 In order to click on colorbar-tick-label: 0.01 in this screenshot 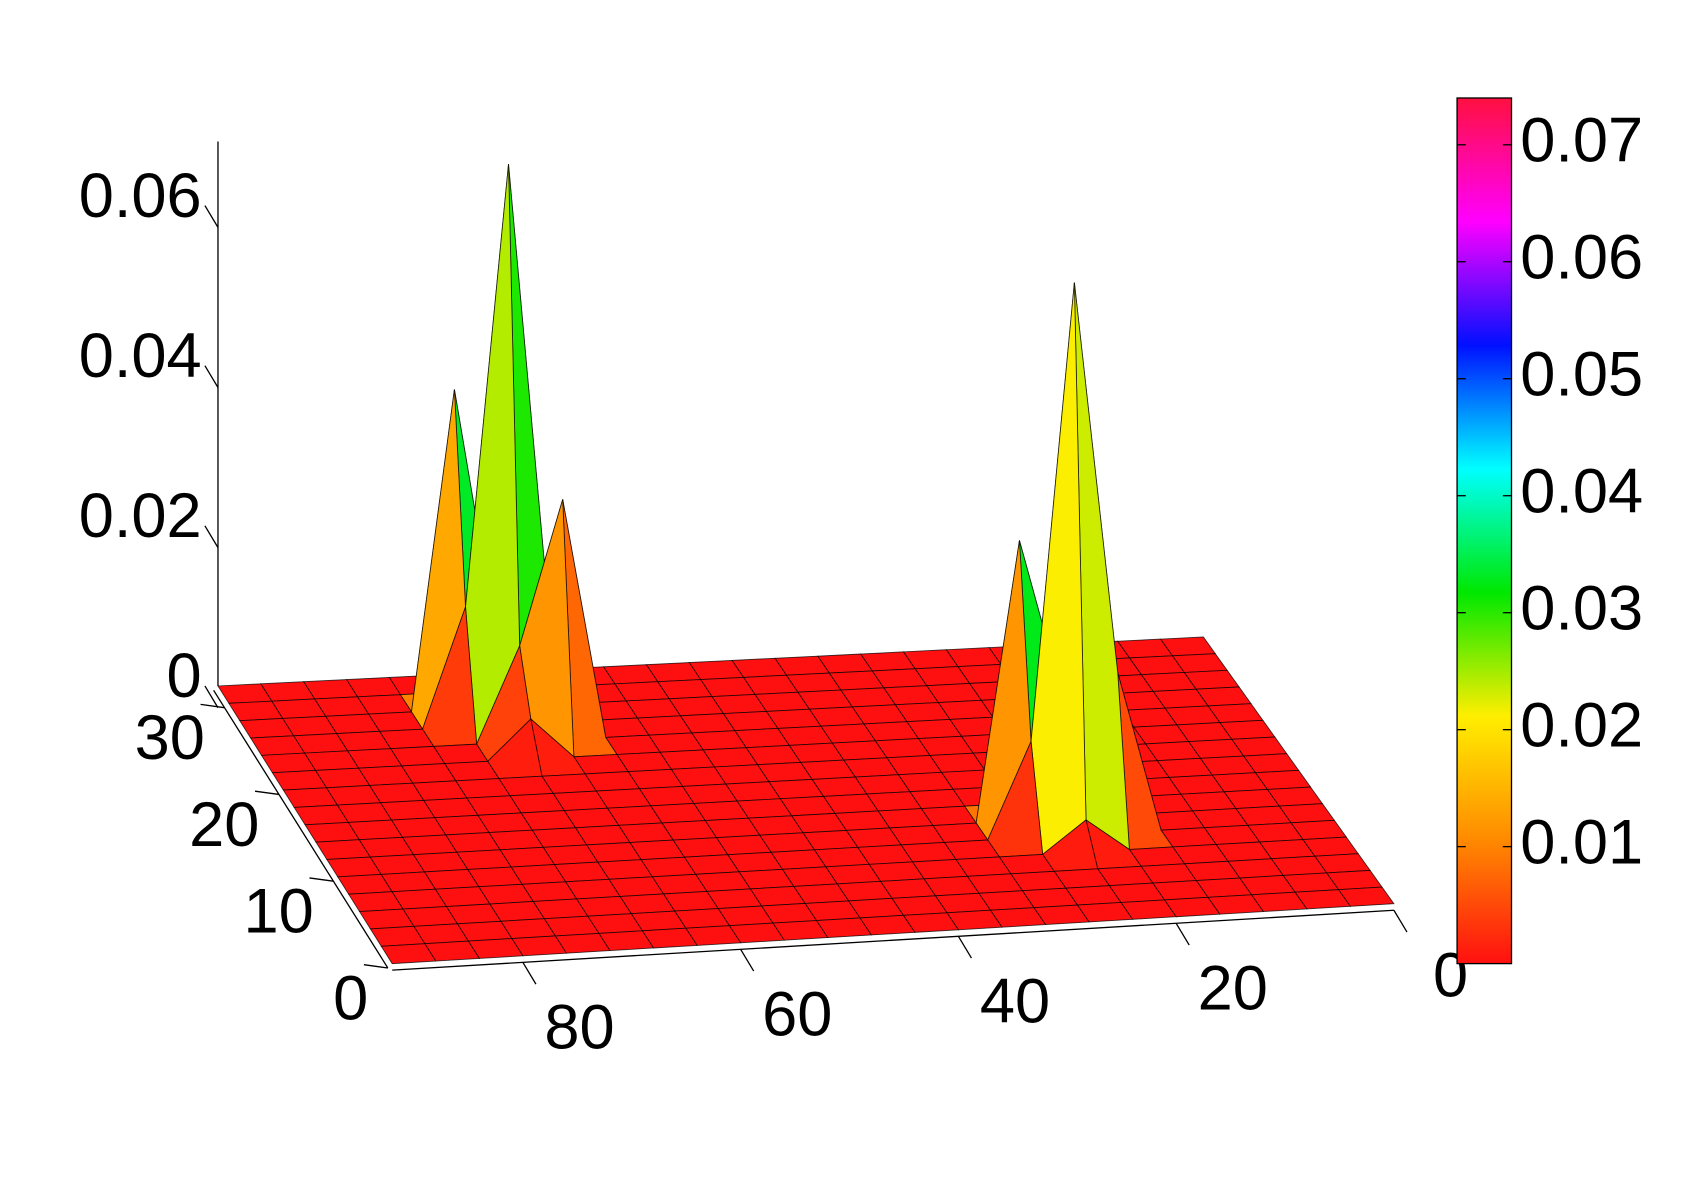, I will do `click(1581, 842)`.